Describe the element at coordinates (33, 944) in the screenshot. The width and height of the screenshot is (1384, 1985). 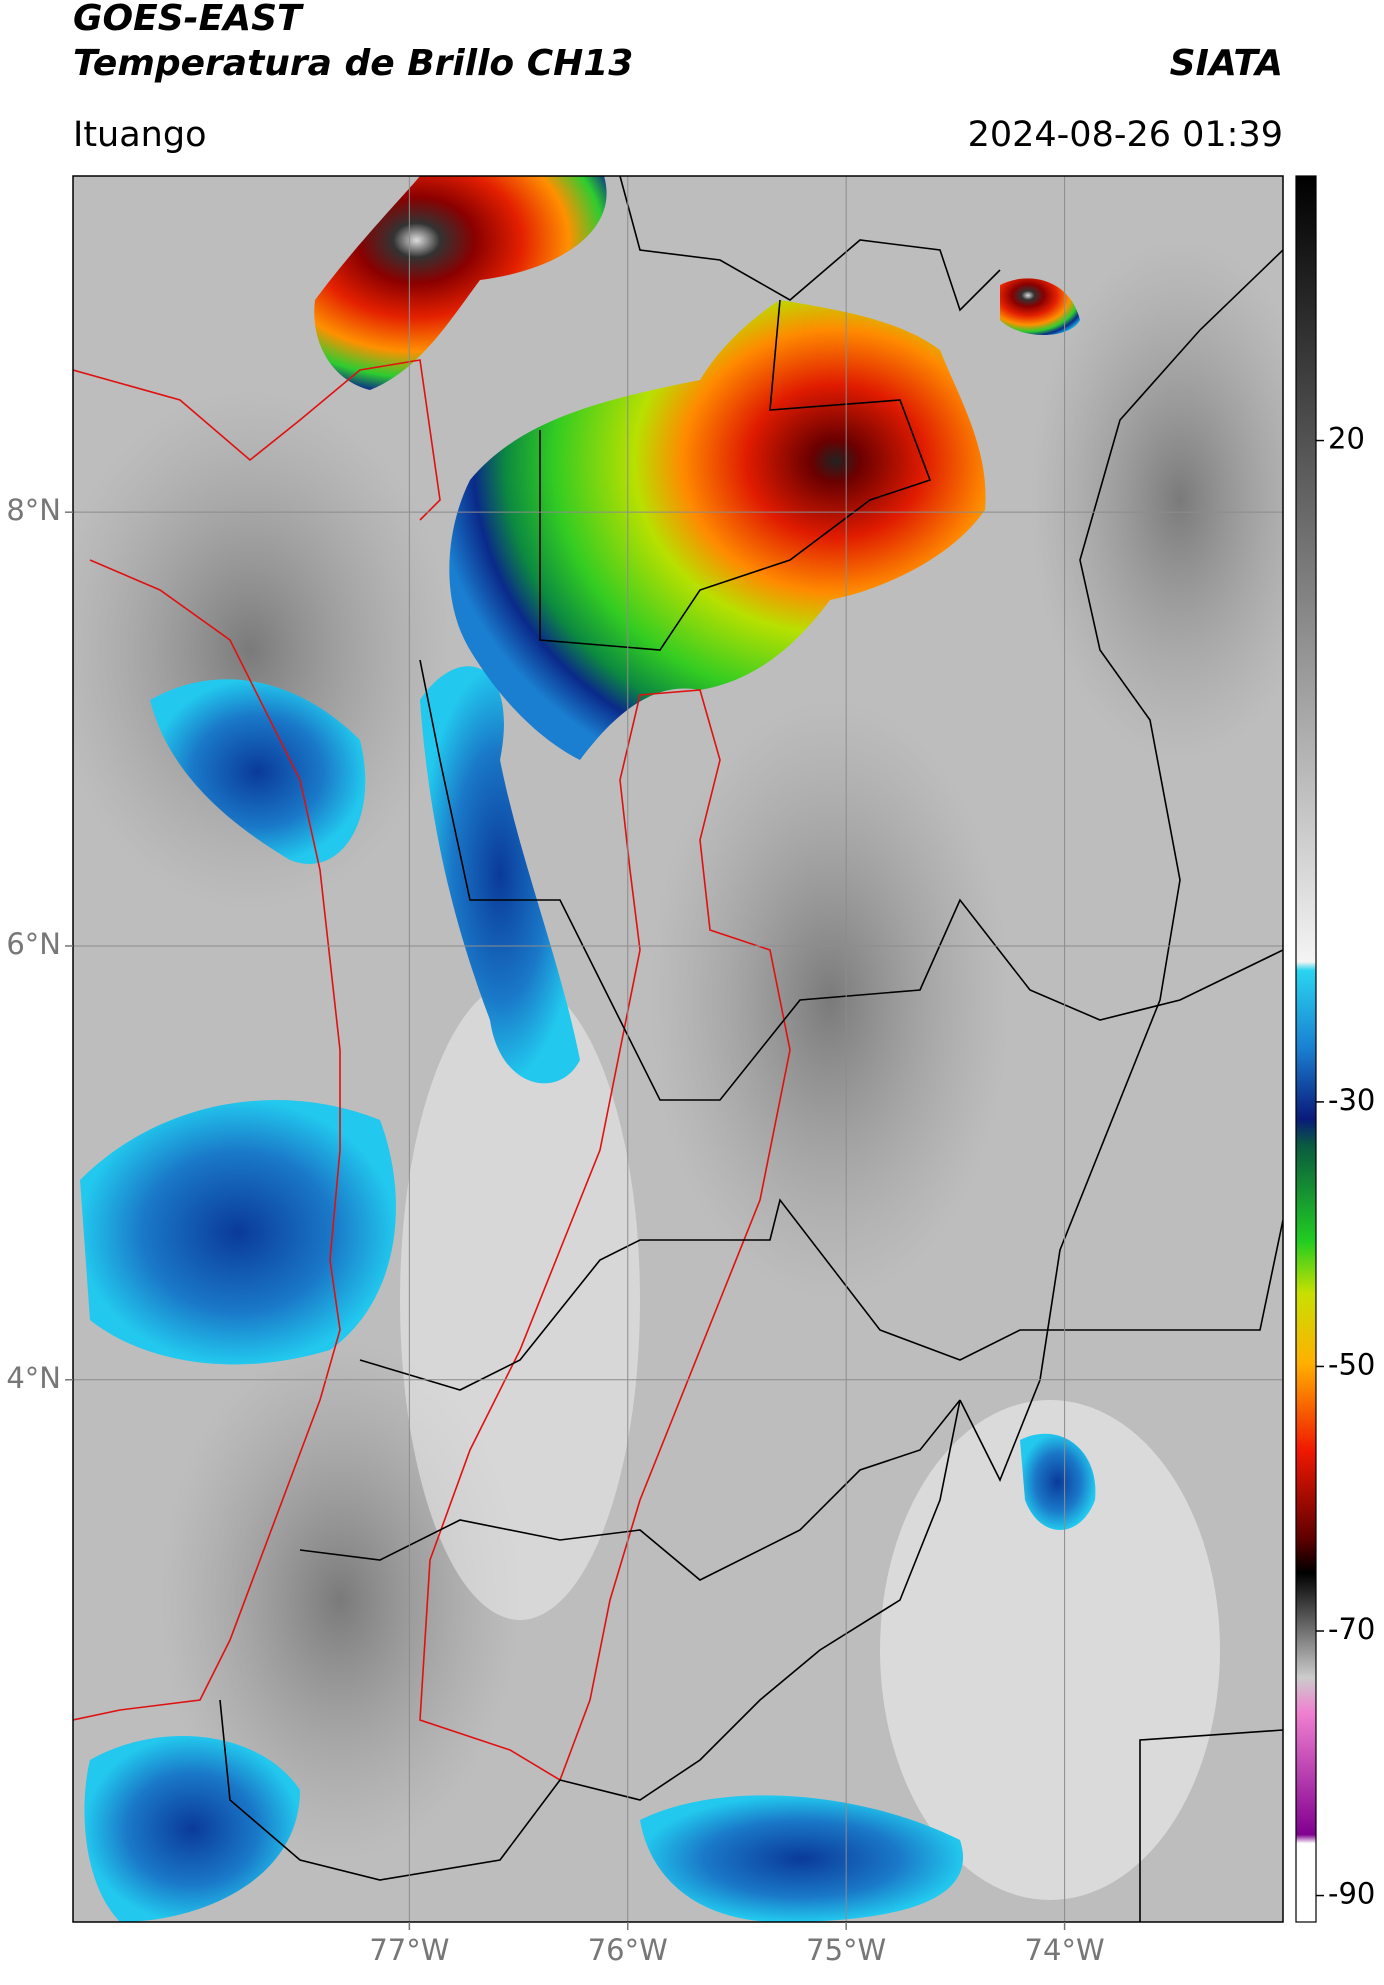
I see `y-tick-label: 6°N` at that location.